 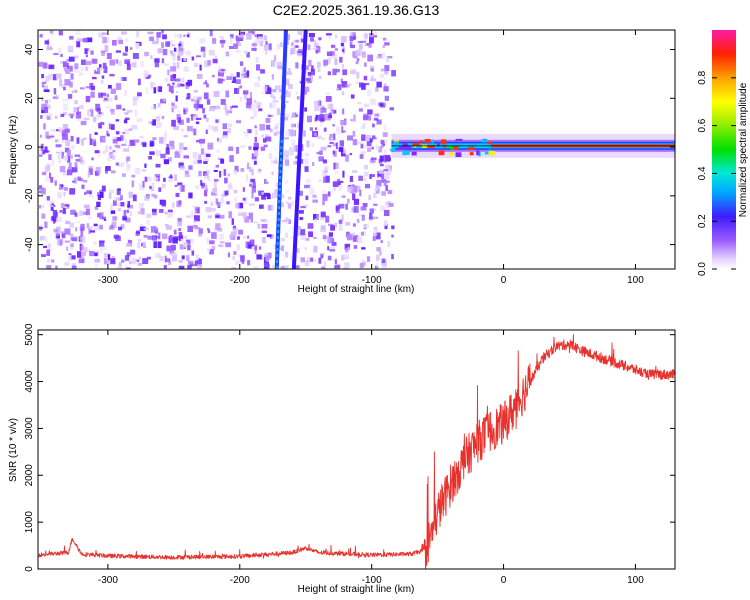 What do you see at coordinates (478, 153) in the screenshot?
I see `carrier-blob` at bounding box center [478, 153].